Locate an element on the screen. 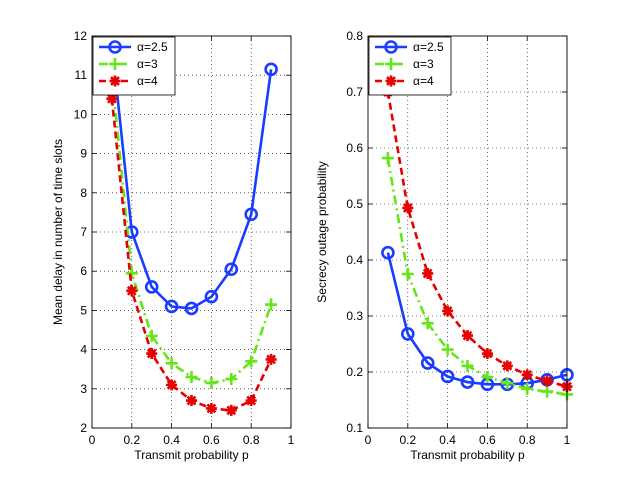 Image resolution: width=623 pixels, height=482 pixels. y-tick-label: 4 is located at coordinates (83, 350).